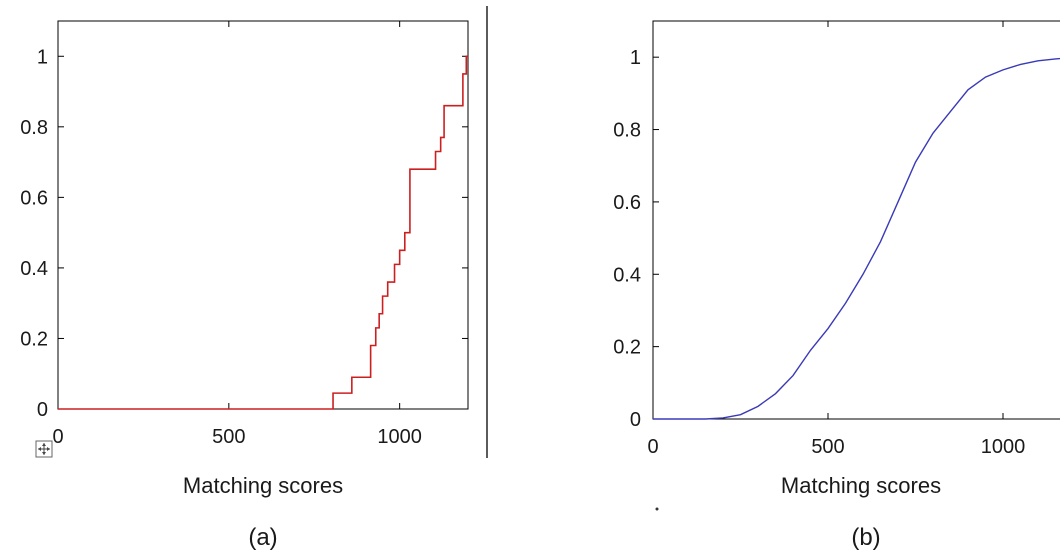 This screenshot has width=1060, height=556. I want to click on x-axis-label-a: Matching scores, so click(263, 485).